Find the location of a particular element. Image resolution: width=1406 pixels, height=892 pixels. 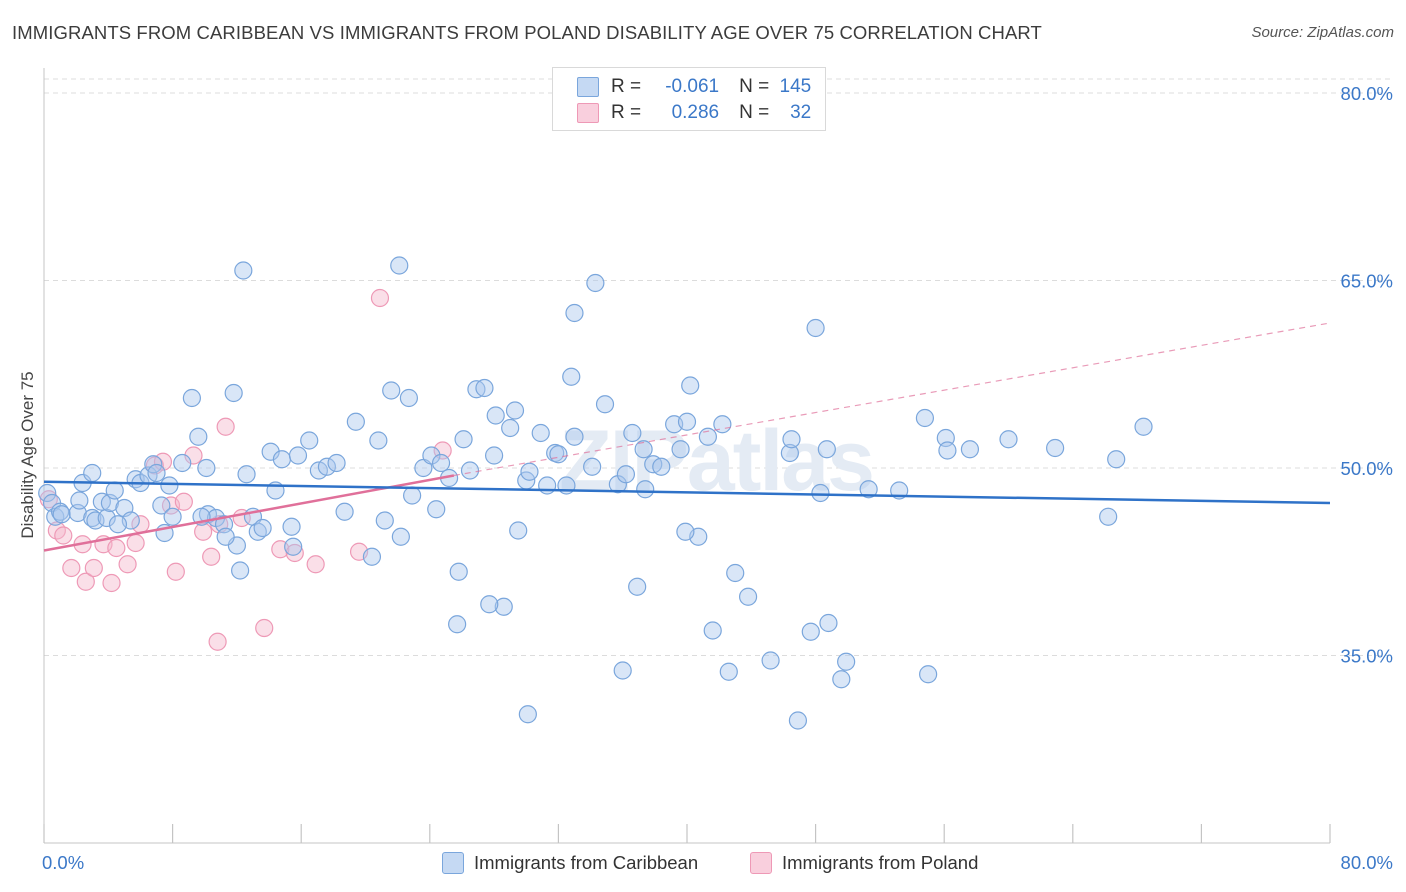

y-tick-label: 65.0% is located at coordinates (1367, 281).